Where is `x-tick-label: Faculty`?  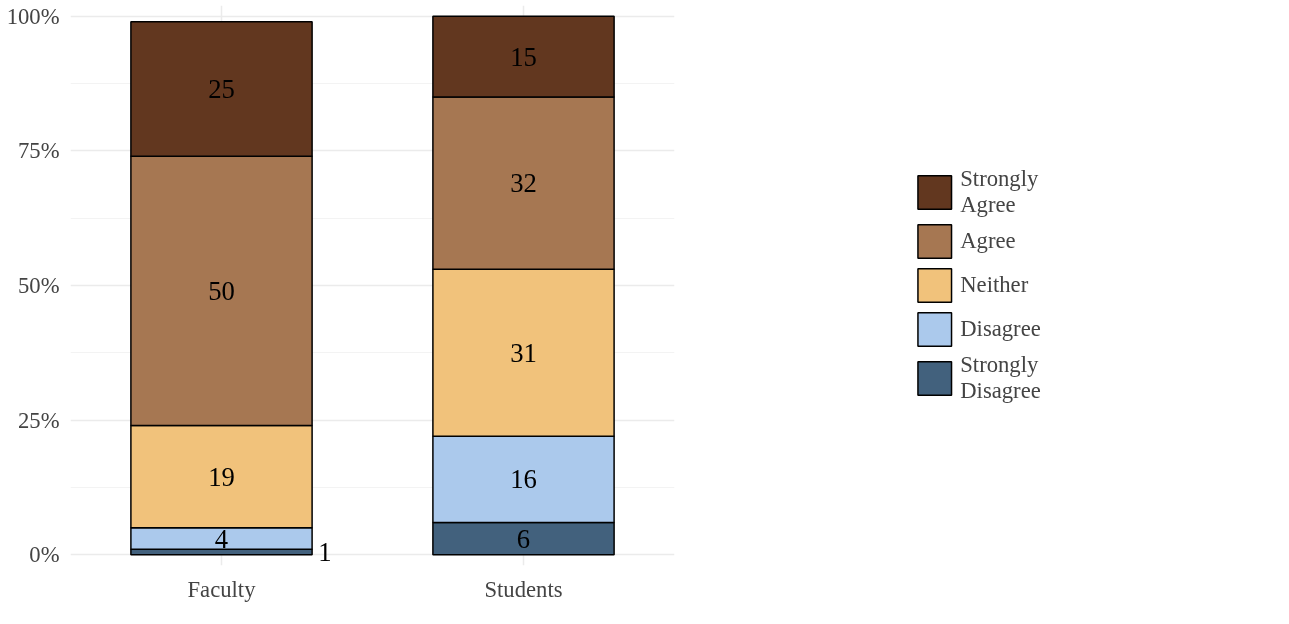
x-tick-label: Faculty is located at coordinates (222, 589).